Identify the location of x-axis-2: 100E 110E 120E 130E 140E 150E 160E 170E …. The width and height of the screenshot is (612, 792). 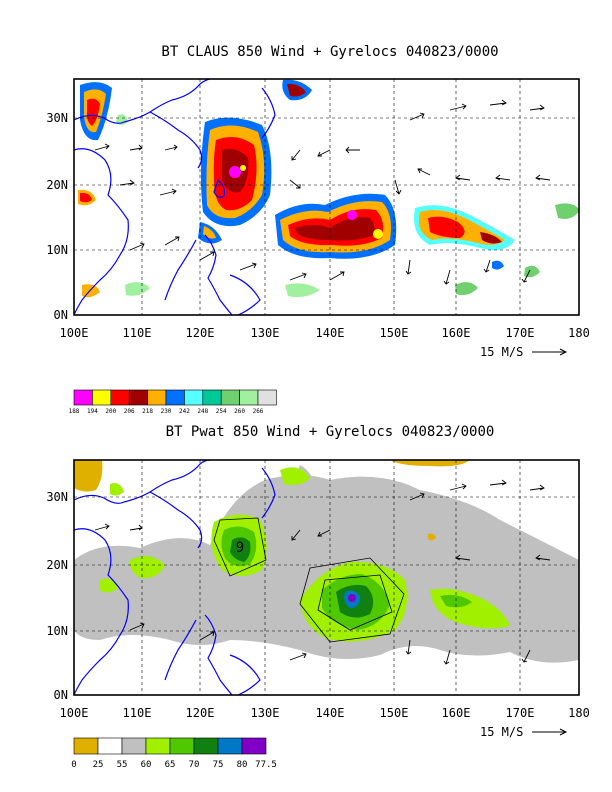
(325, 713).